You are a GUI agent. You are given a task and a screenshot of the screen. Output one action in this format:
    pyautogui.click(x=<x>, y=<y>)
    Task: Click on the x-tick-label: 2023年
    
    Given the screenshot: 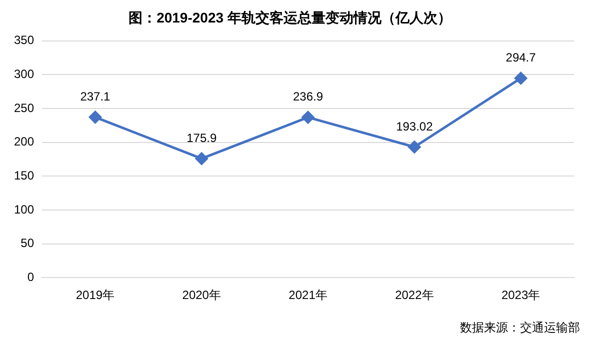 What is the action you would take?
    pyautogui.click(x=520, y=295)
    